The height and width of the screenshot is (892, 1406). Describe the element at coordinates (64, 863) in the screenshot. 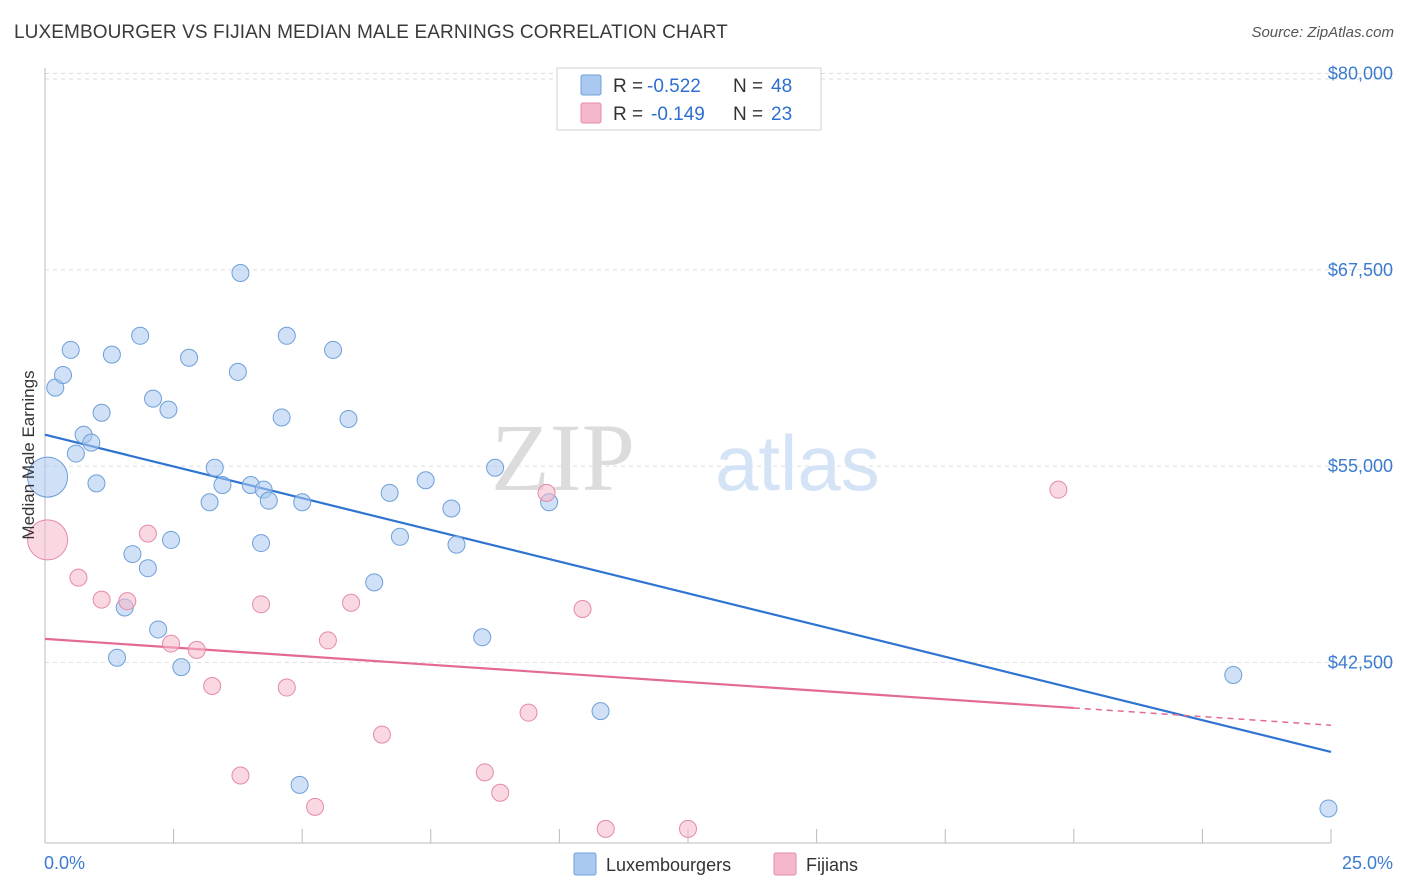

I see `x-tick-label-min: 0.0%` at that location.